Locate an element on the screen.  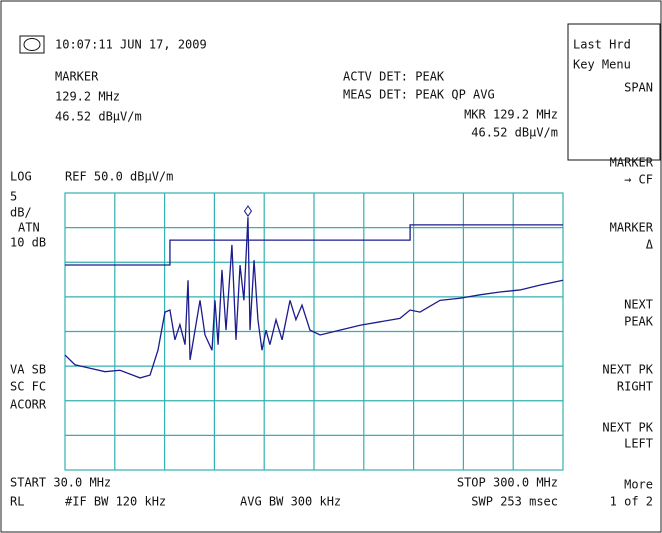
hp-logo is located at coordinates (32, 44).